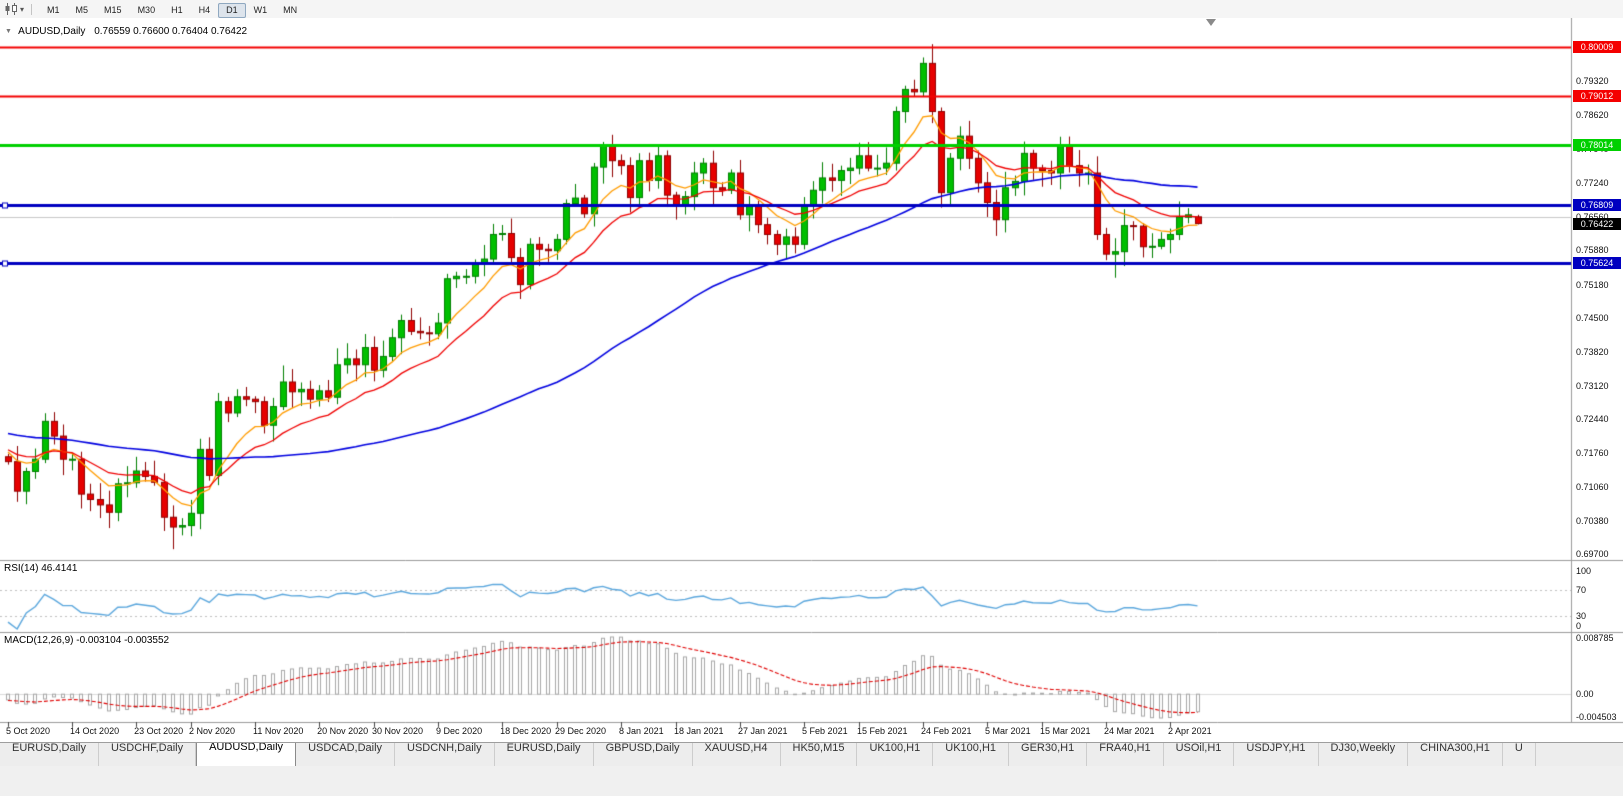 This screenshot has width=1623, height=796. What do you see at coordinates (1595, 638) in the screenshot?
I see `macd-axis-label: 0.008785` at bounding box center [1595, 638].